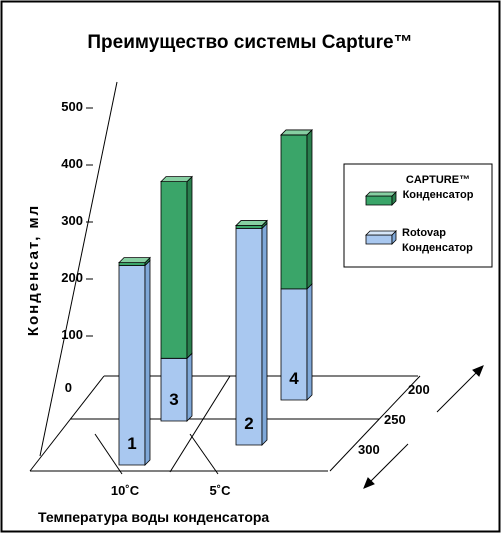  Describe the element at coordinates (249, 42) in the screenshot. I see `chart-title: Преимущество системы Capture™` at that location.